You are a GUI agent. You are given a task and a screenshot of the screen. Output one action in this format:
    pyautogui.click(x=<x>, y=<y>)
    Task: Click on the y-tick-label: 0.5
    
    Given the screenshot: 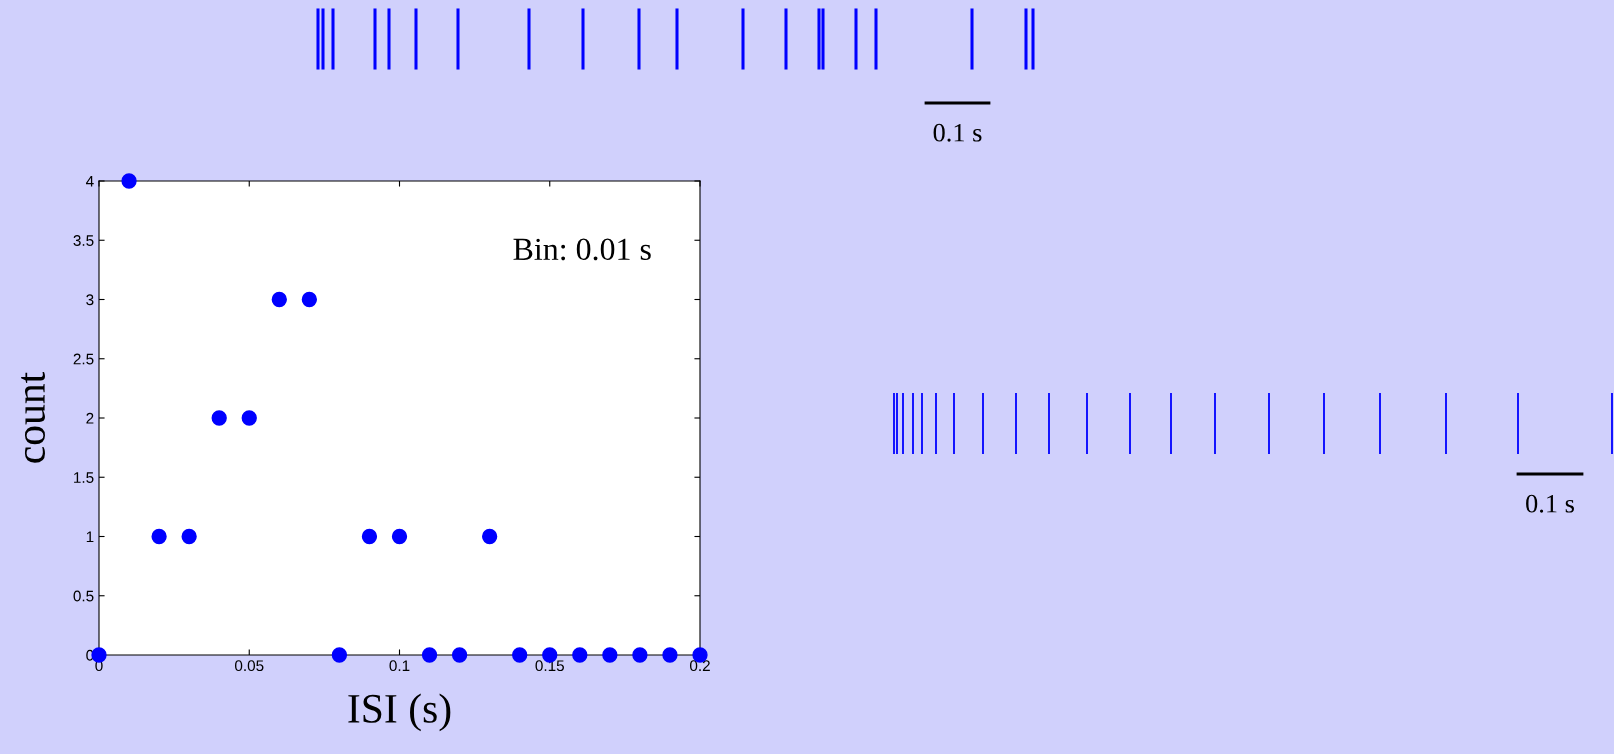 What is the action you would take?
    pyautogui.click(x=83, y=596)
    